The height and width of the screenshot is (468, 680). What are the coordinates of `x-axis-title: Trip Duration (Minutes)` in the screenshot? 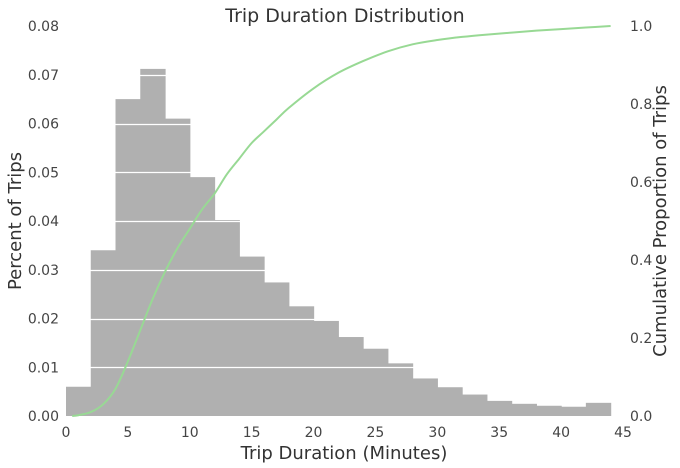 It's located at (344, 453).